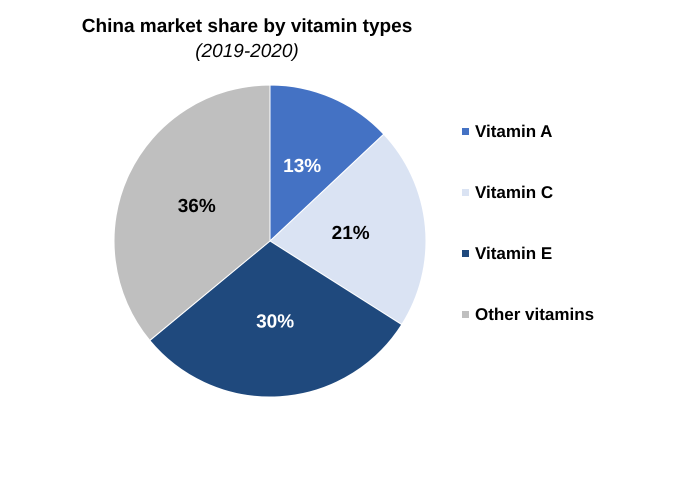 The image size is (683, 477). What do you see at coordinates (514, 192) in the screenshot?
I see `legend-label: Vitamin C` at bounding box center [514, 192].